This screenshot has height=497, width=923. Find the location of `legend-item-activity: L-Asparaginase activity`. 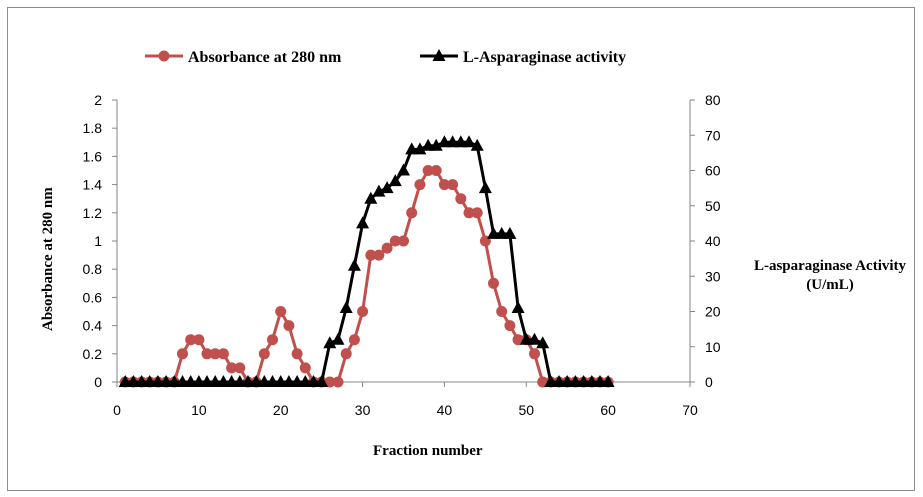

legend-item-activity: L-Asparaginase activity is located at coordinates (523, 57).